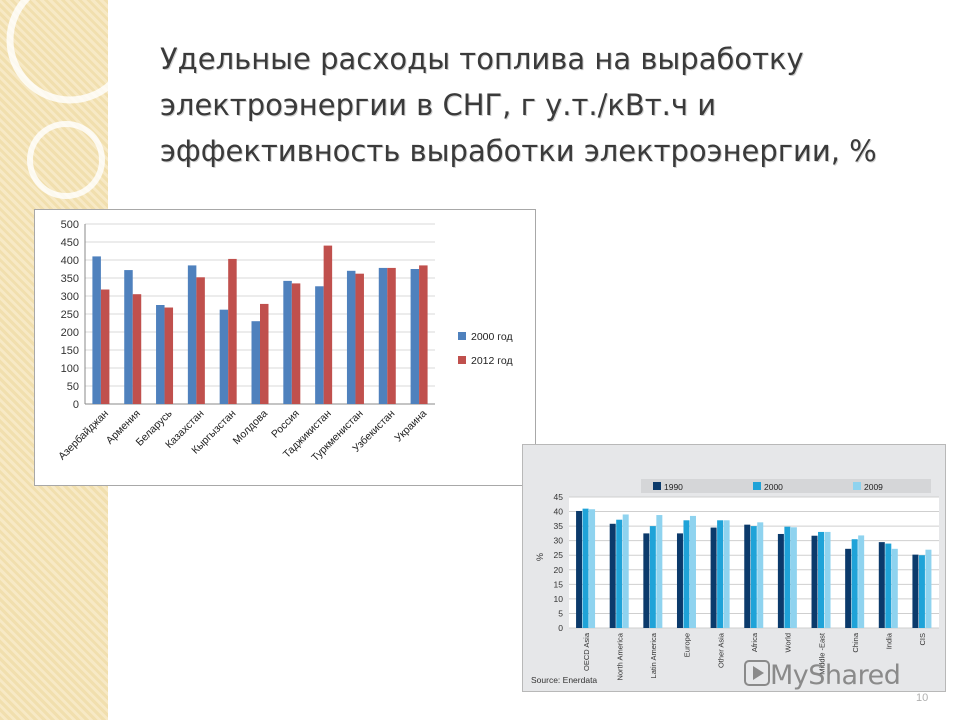 The width and height of the screenshot is (960, 725). Describe the element at coordinates (559, 584) in the screenshot. I see `y-tick-label: 15` at that location.